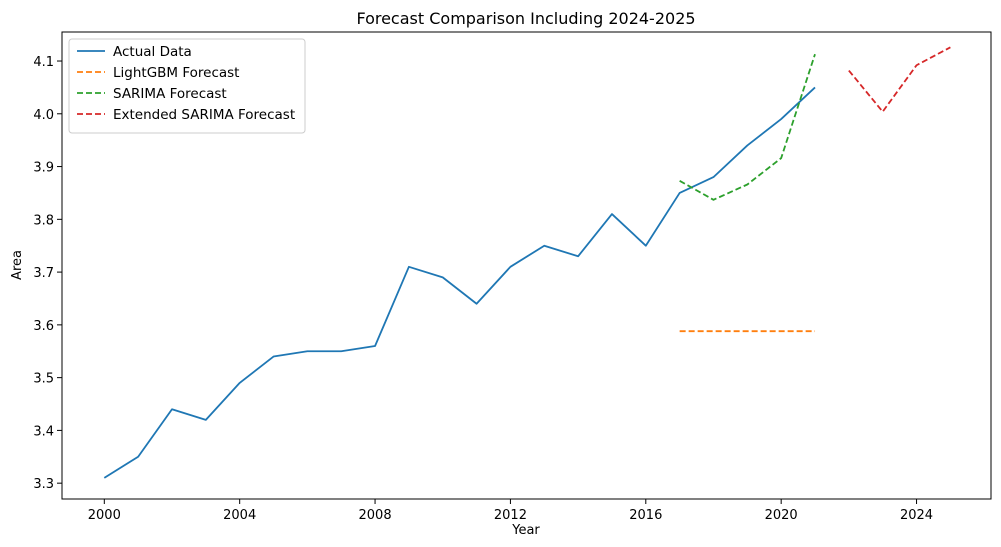 Image resolution: width=1001 pixels, height=547 pixels. I want to click on x-tick-label: 2000, so click(104, 515).